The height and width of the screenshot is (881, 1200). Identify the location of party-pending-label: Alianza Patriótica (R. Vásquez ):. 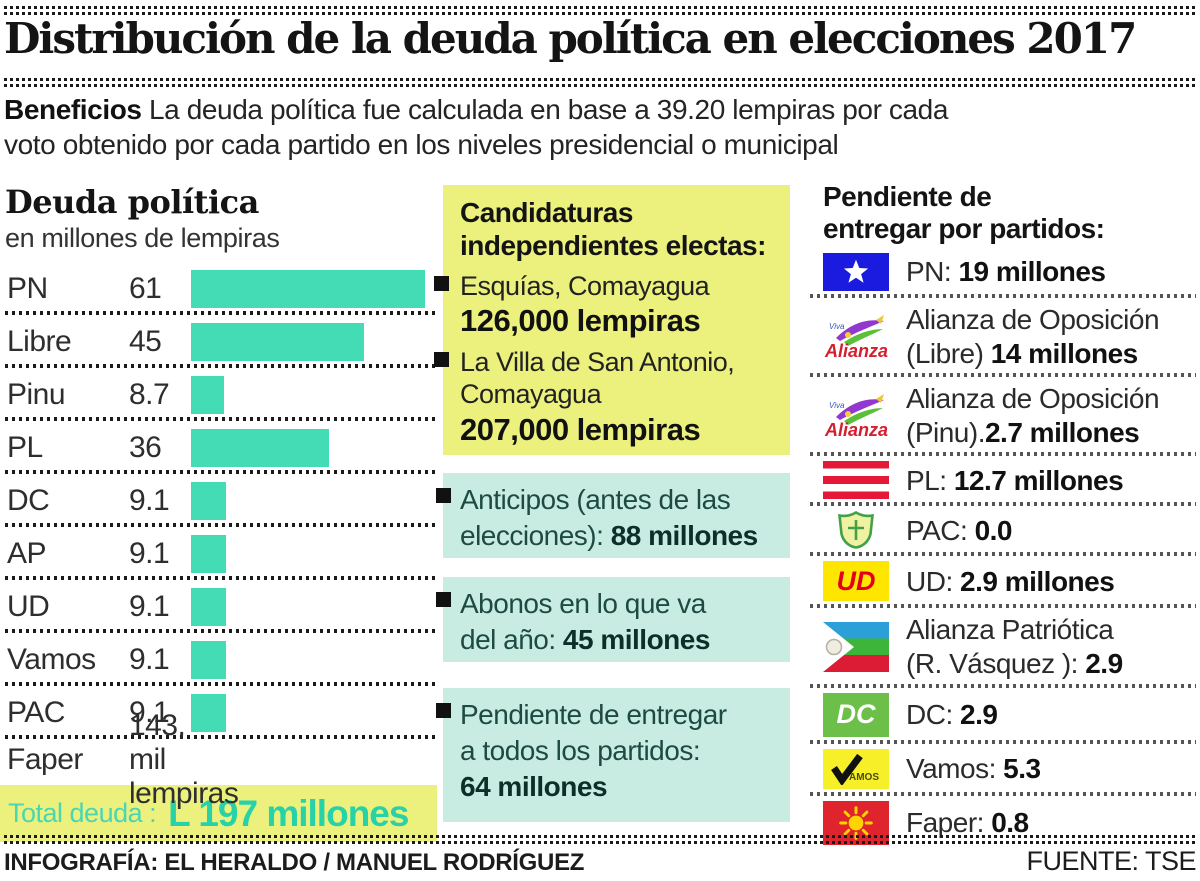
(1010, 646).